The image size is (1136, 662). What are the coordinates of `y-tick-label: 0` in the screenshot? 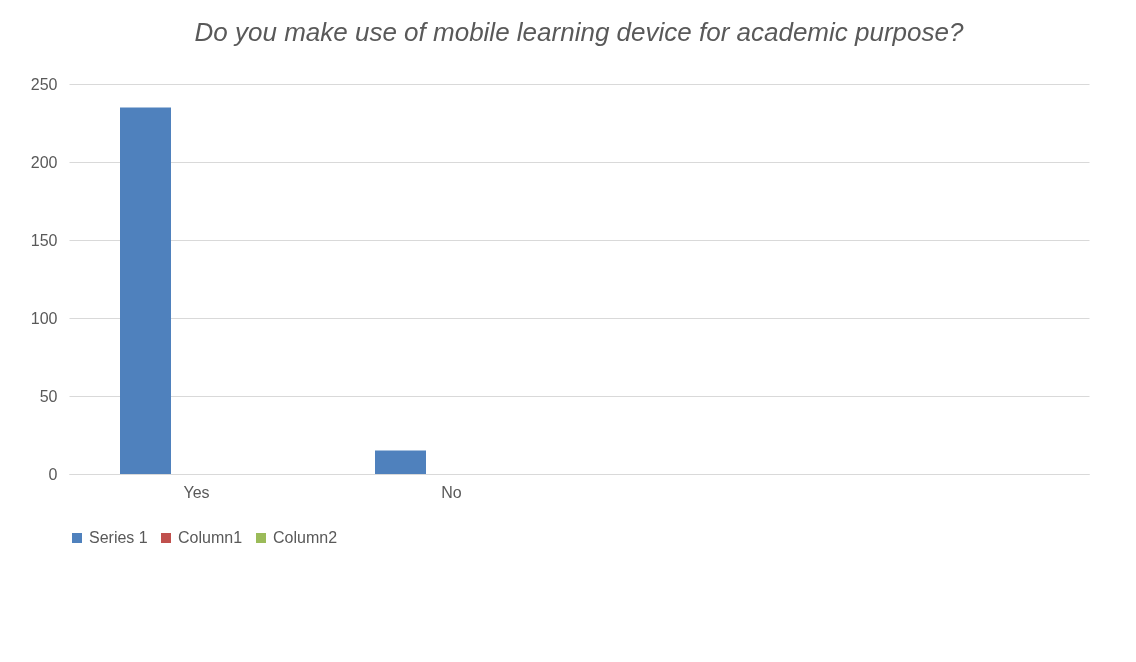 It's located at (53, 474).